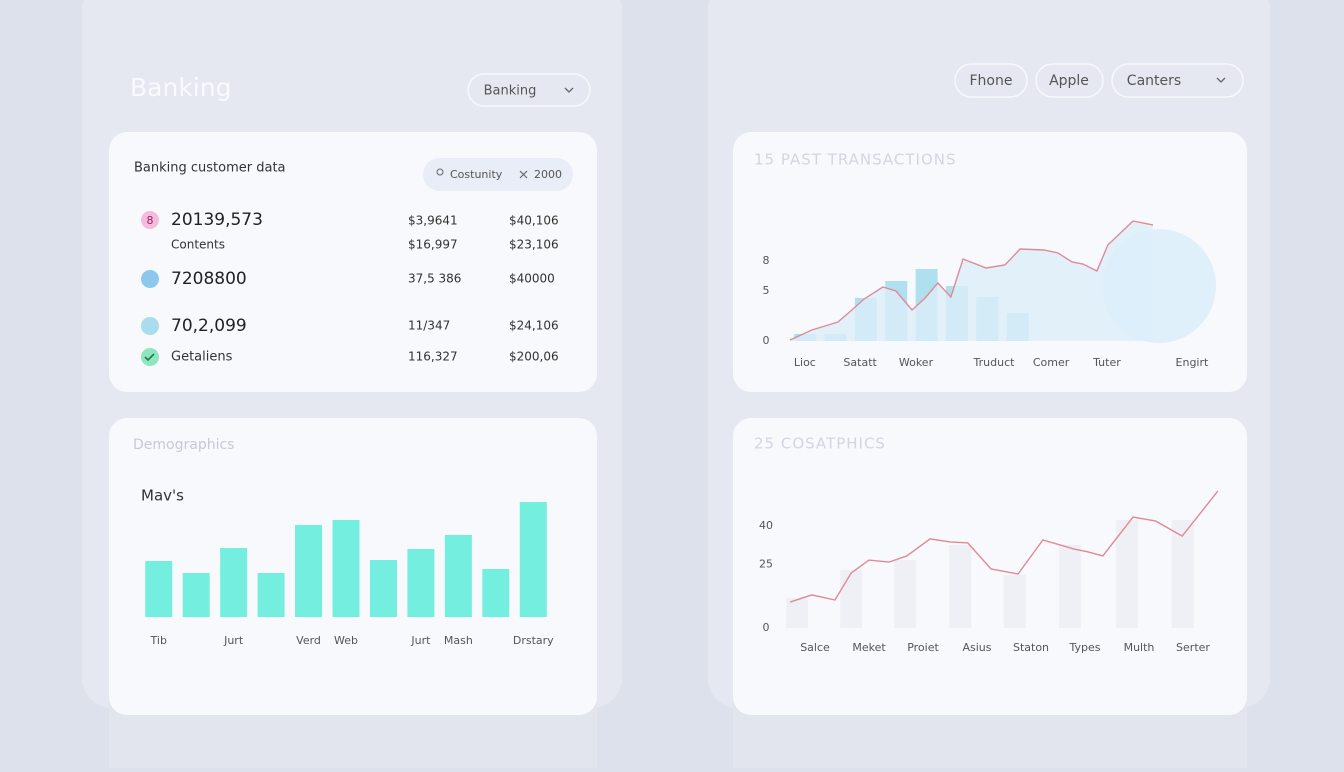 This screenshot has width=1344, height=772. Describe the element at coordinates (855, 160) in the screenshot. I see `chart-title: 15 PAST TRANSACTIONS` at that location.